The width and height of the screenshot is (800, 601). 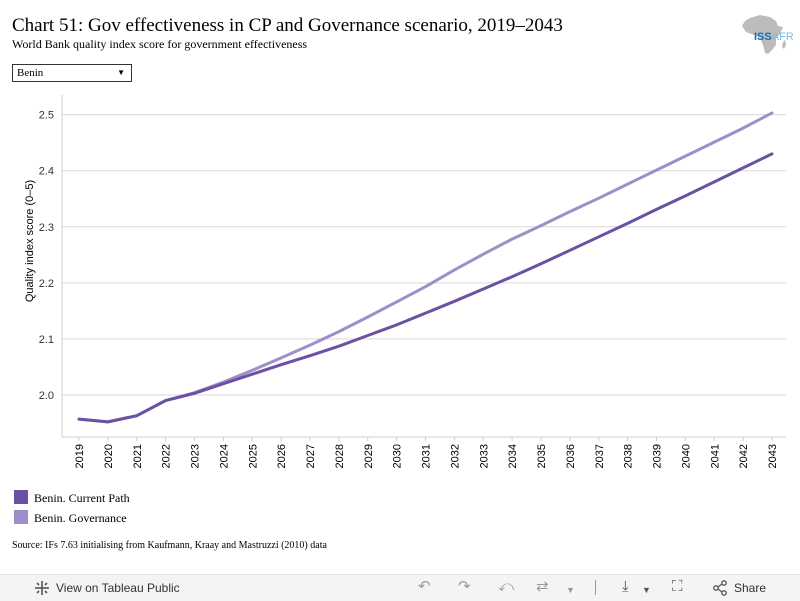 I want to click on legend-label-current-path: Benin. Current Path, so click(x=82, y=498).